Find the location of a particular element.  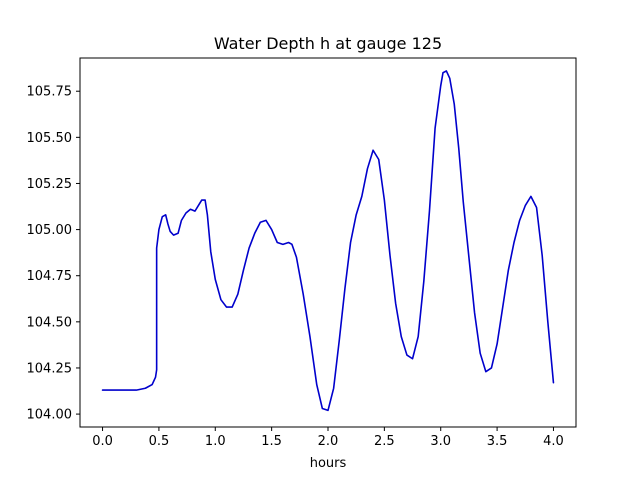

y-tick-label: 104.50 is located at coordinates (50, 322).